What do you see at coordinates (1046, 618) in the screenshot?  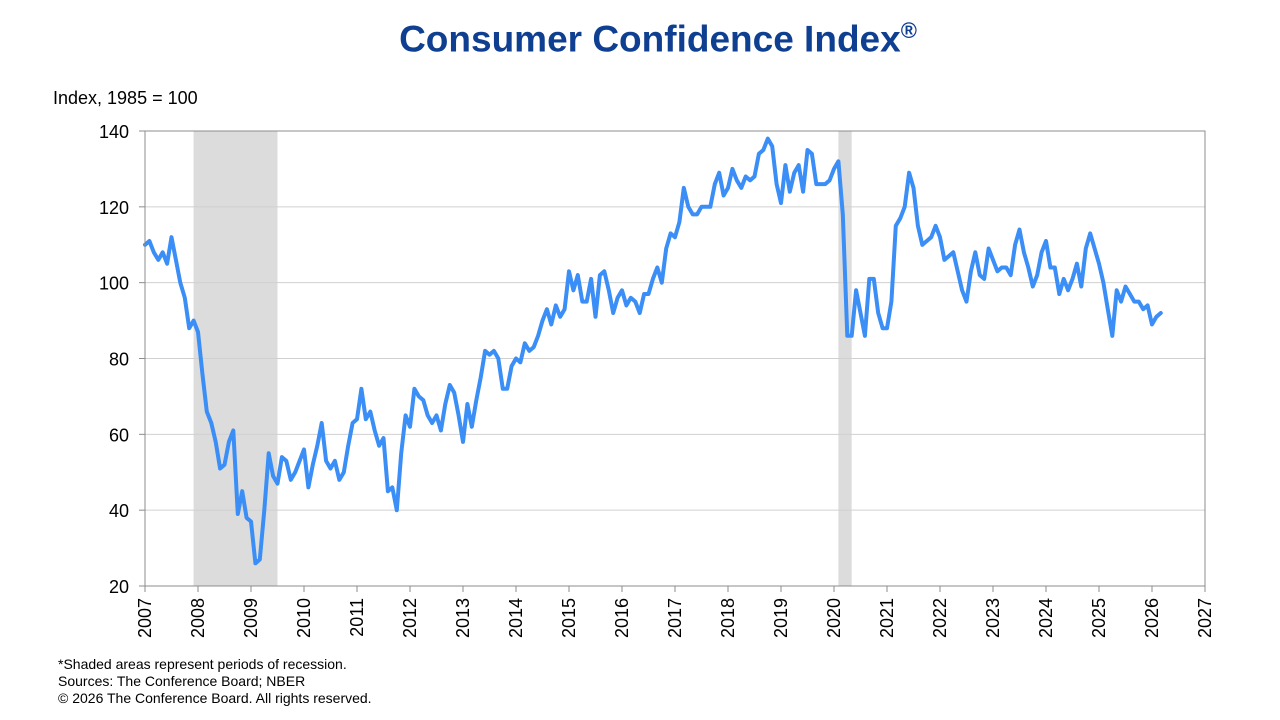 I see `x-tick-label-2024: 2024` at bounding box center [1046, 618].